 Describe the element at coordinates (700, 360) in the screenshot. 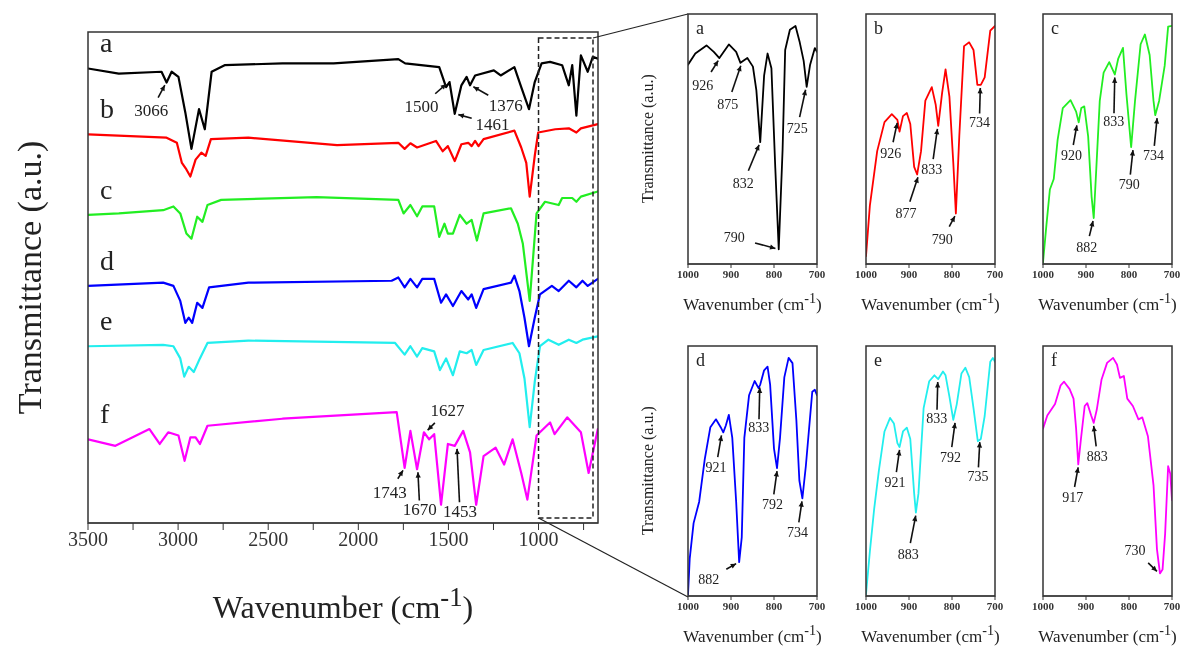

I see `chart-title: d` at that location.